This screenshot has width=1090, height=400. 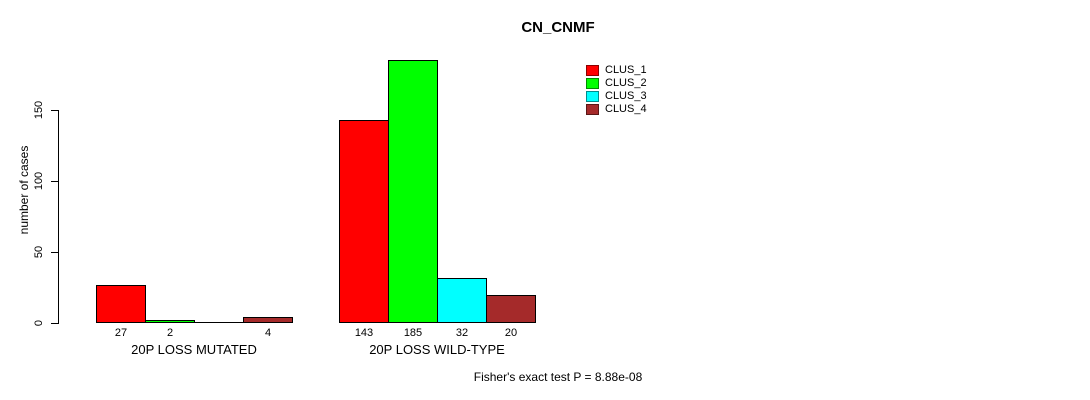 I want to click on annotation-fisher-test: Fisher's exact test P = 8.88e-08, so click(x=558, y=377).